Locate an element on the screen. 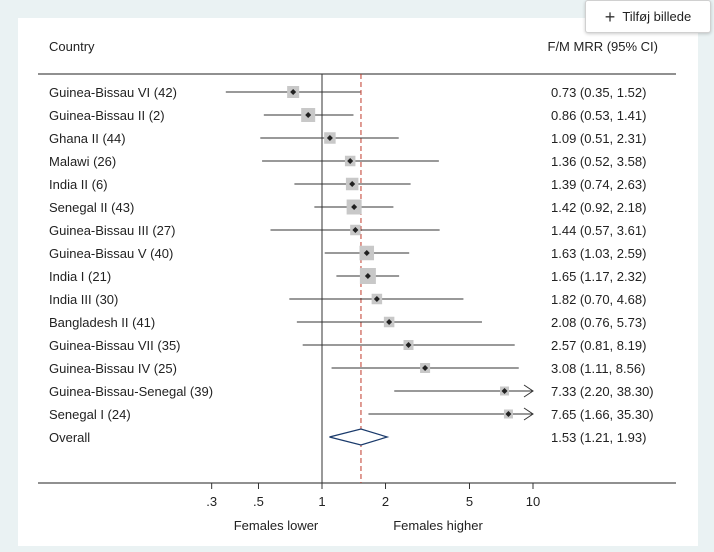  study-ci-value: 1.36 (0.52, 3.58) is located at coordinates (598, 161).